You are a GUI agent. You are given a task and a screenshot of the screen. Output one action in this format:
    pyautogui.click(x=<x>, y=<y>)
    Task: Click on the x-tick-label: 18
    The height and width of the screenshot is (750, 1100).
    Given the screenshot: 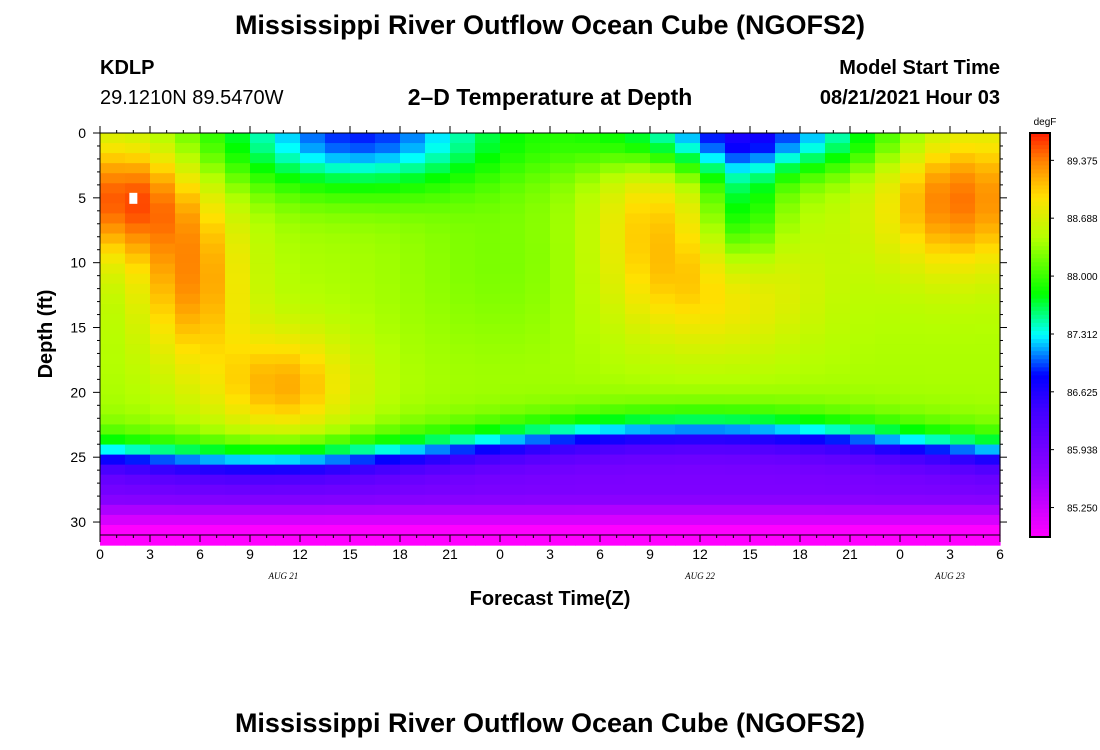 What is the action you would take?
    pyautogui.click(x=400, y=554)
    